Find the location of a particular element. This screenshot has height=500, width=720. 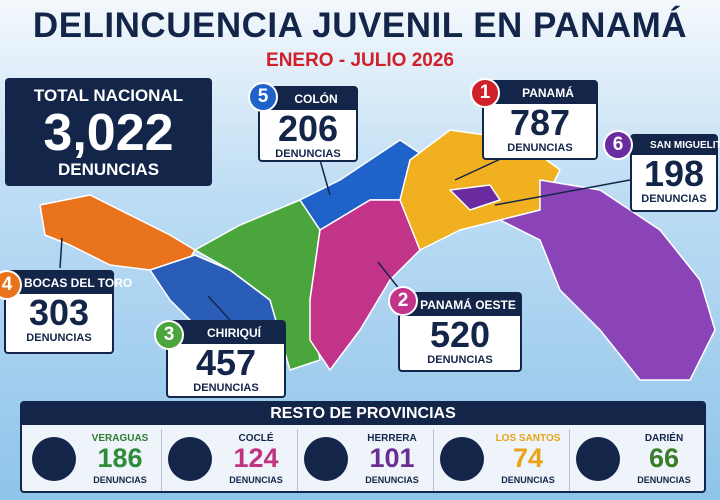

callout-value: 520 is located at coordinates (460, 334).